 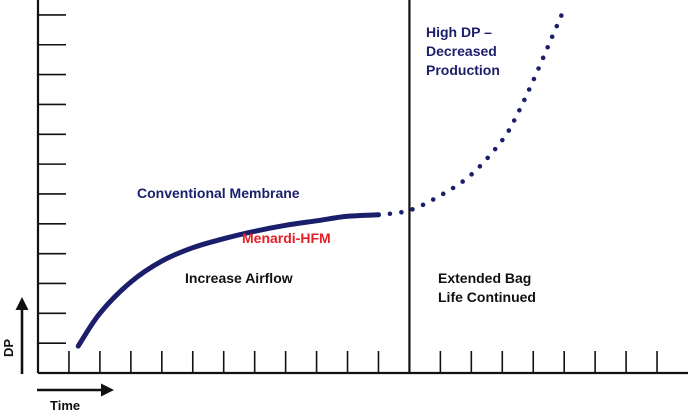 What do you see at coordinates (363, 363) in the screenshot?
I see `x-axis-group` at bounding box center [363, 363].